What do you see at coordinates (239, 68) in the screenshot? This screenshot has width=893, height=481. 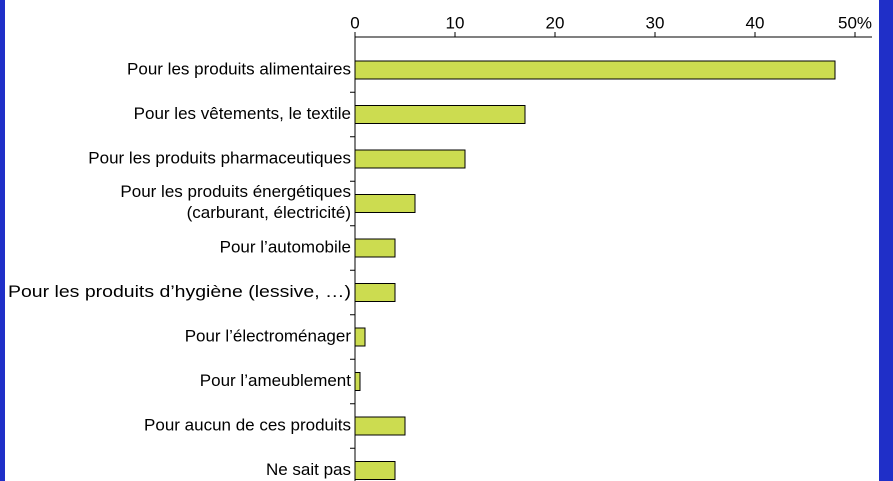 I see `y-tick-label: Pour les produits alimentaires` at bounding box center [239, 68].